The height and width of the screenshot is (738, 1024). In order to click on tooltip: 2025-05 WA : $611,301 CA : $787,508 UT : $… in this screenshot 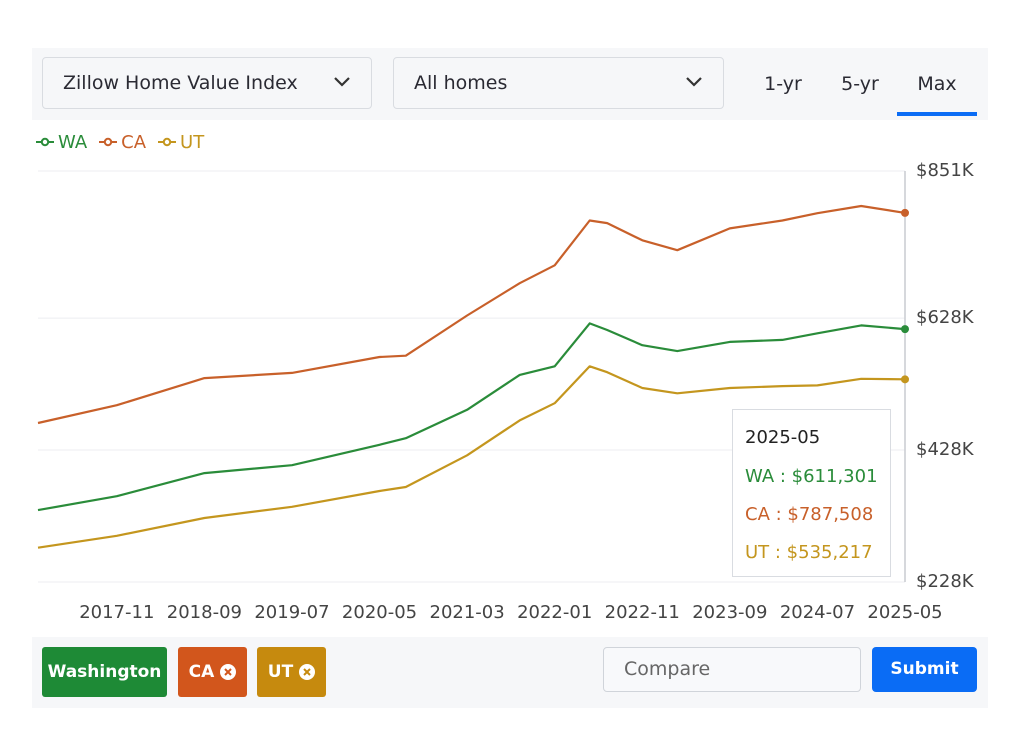, I will do `click(811, 493)`.